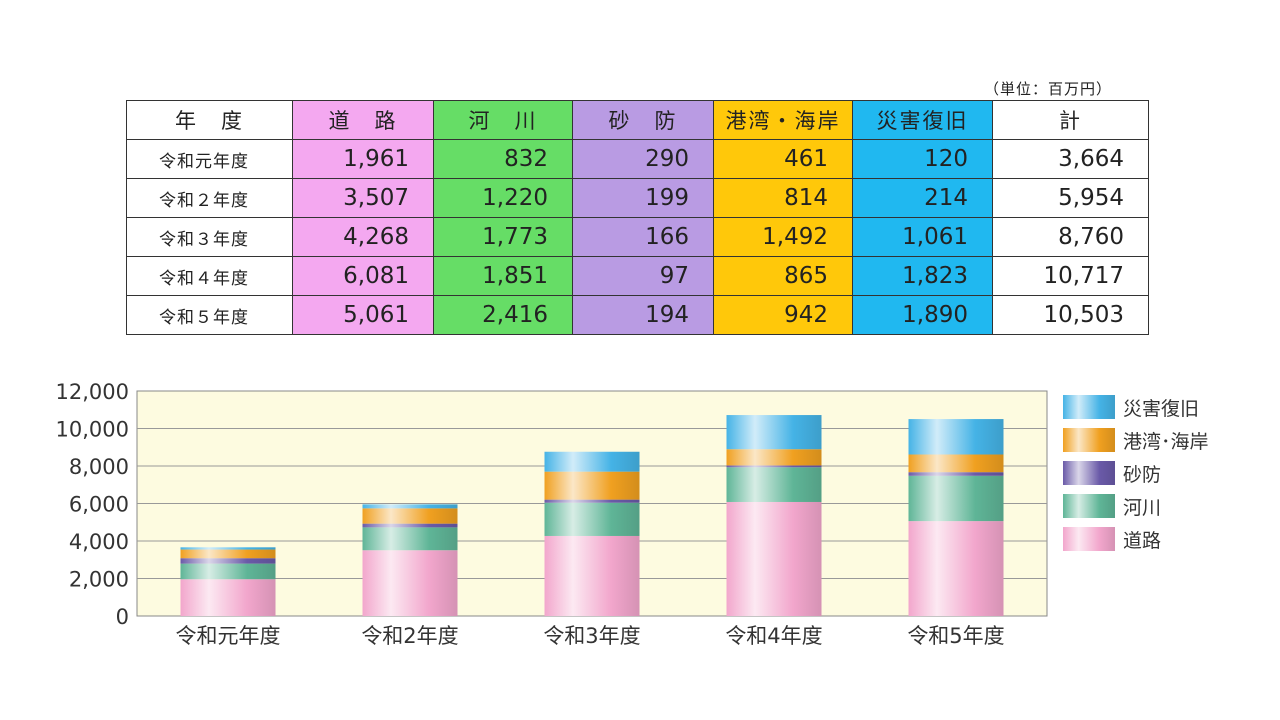 Image resolution: width=1280 pixels, height=720 pixels. What do you see at coordinates (409, 636) in the screenshot?
I see `x-tick-label: 令和2年度` at bounding box center [409, 636].